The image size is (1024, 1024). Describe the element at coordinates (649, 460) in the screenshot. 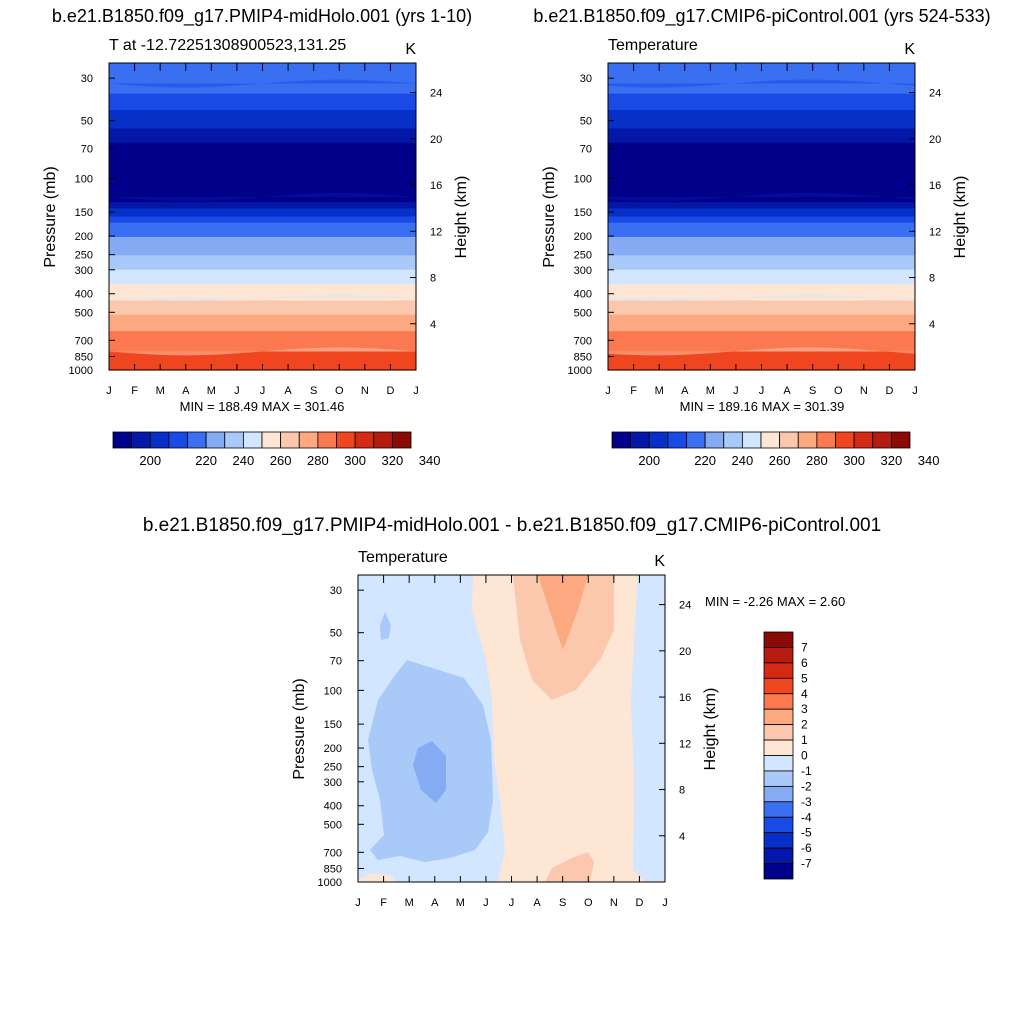

I see `colorbar-label: 200` at that location.